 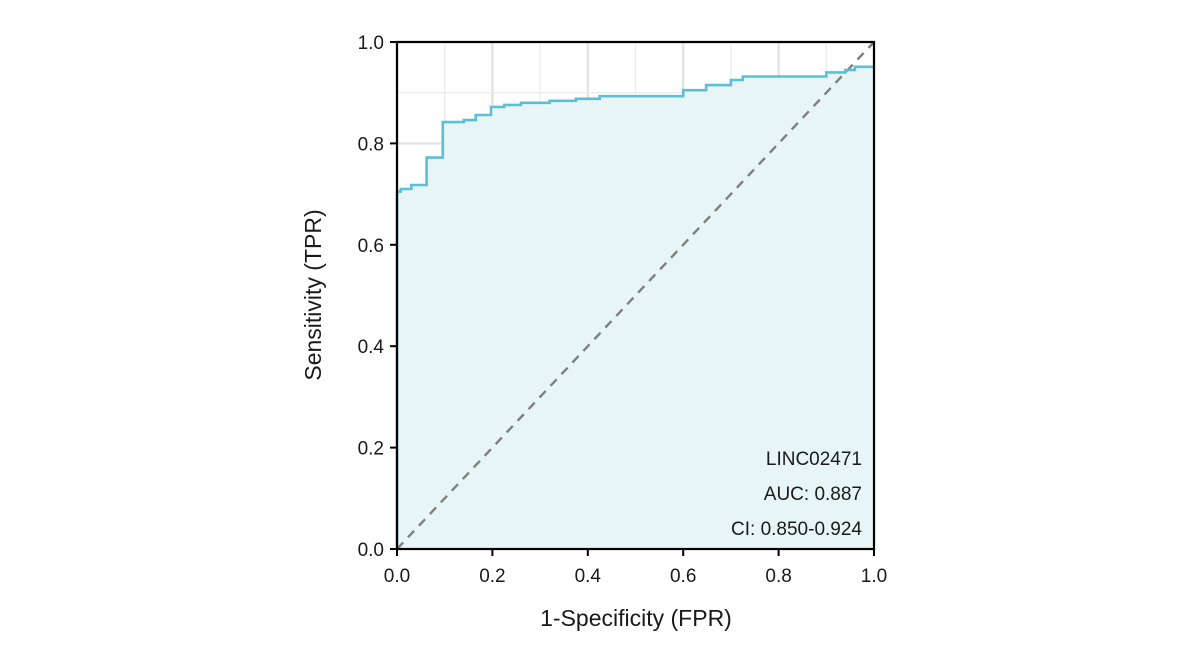 What do you see at coordinates (397, 576) in the screenshot?
I see `x-tick-label: 0.0` at bounding box center [397, 576].